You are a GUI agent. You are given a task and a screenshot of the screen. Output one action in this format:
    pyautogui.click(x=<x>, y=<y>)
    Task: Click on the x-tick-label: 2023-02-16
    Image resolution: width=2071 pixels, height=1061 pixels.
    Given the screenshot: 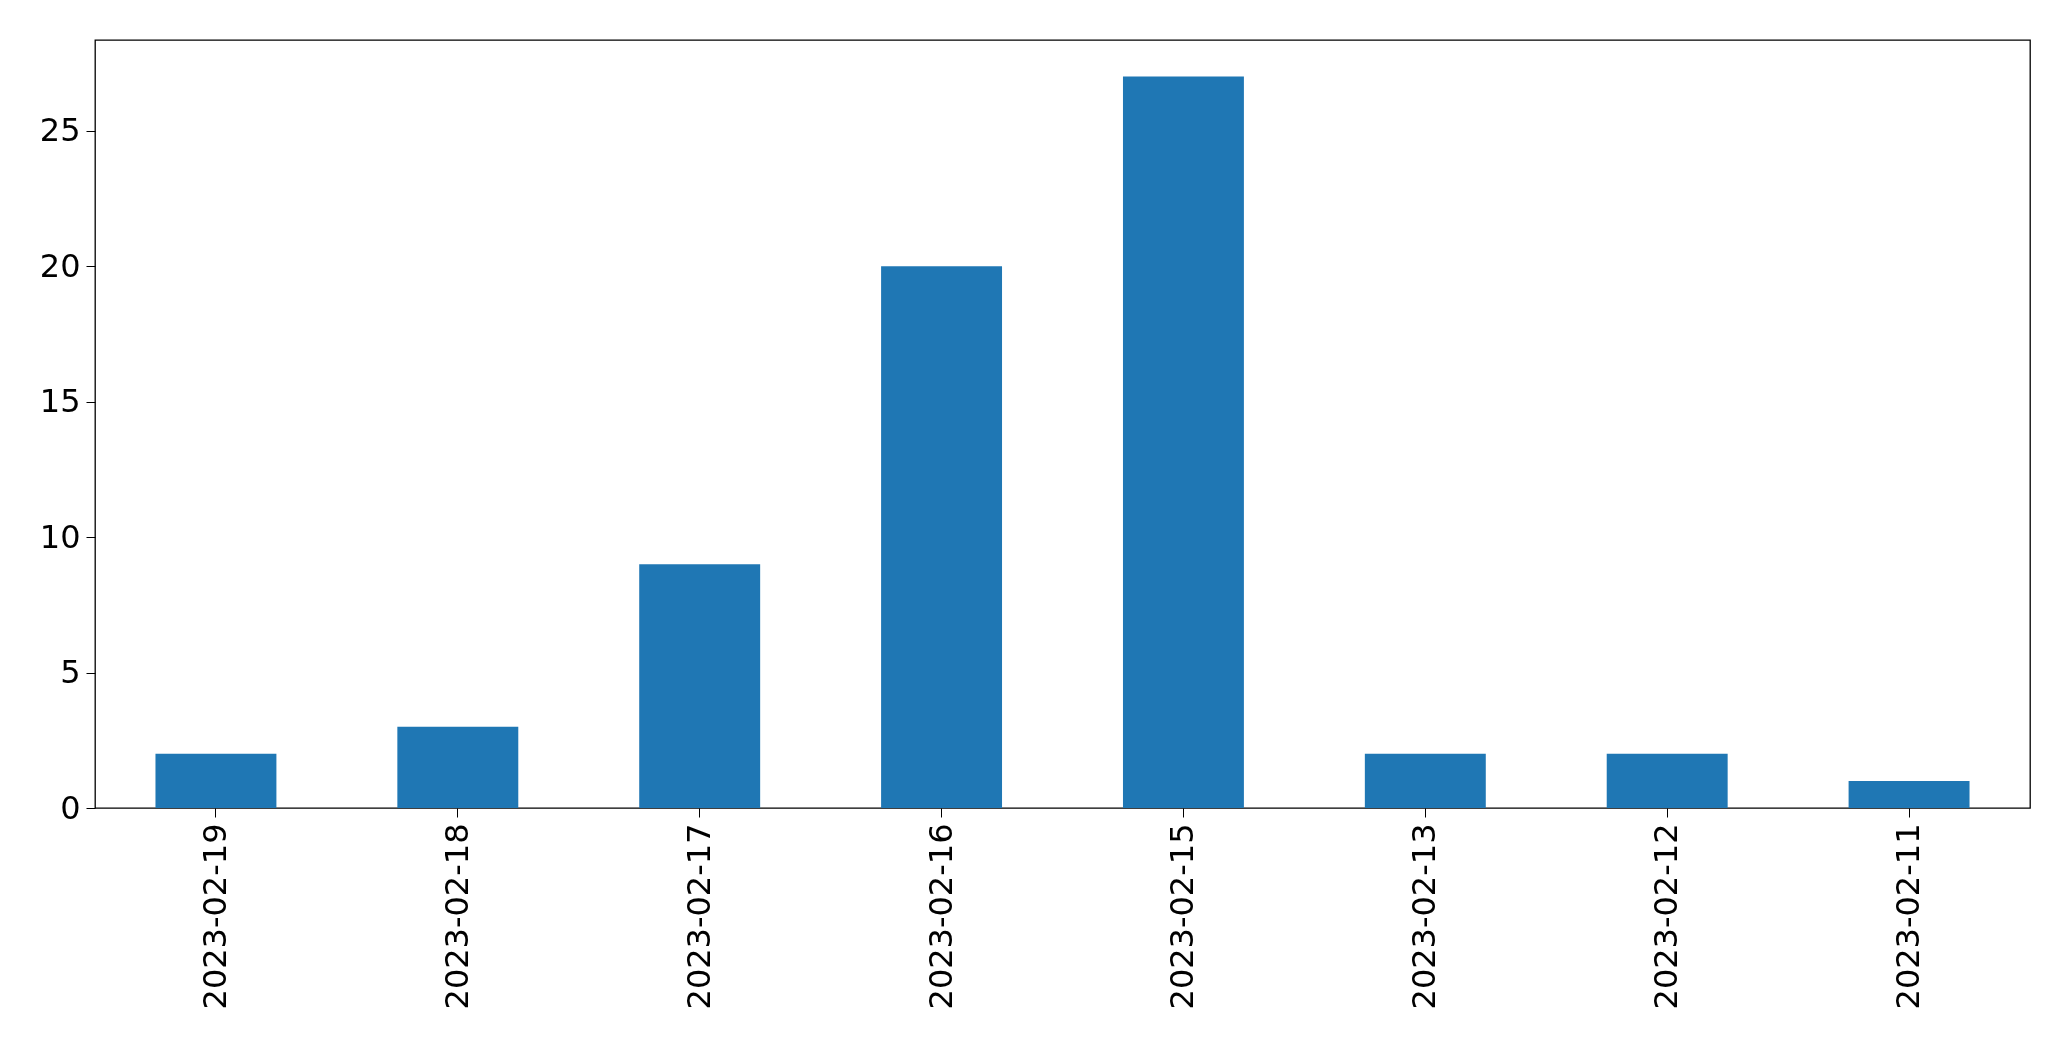 What is the action you would take?
    pyautogui.click(x=940, y=916)
    